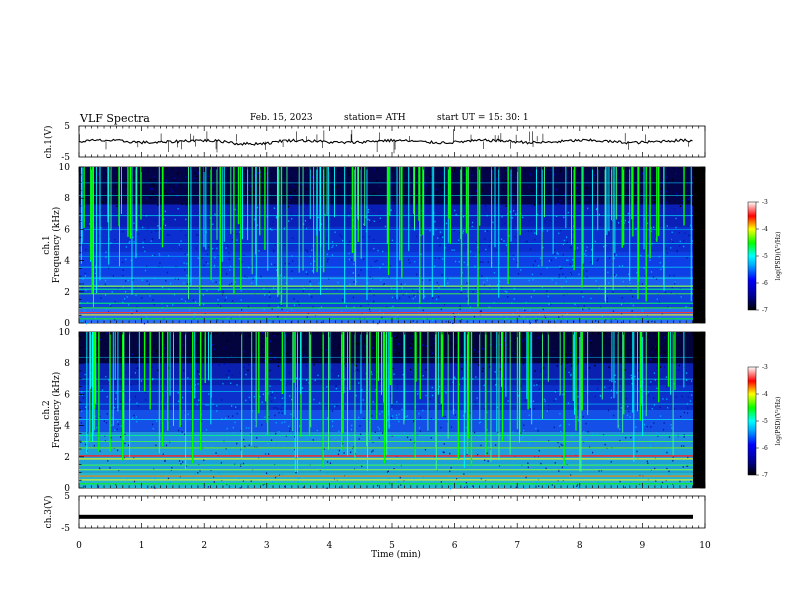 The image size is (792, 612). Describe the element at coordinates (386, 460) in the screenshot. I see `spectrogram-band` at that location.